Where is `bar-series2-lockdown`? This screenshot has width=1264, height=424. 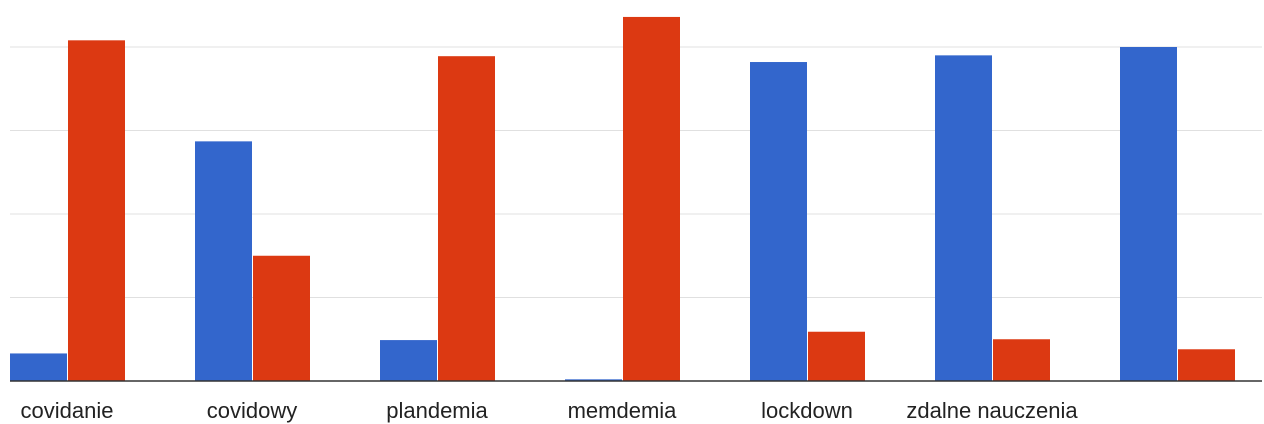 bar-series2-lockdown is located at coordinates (836, 356).